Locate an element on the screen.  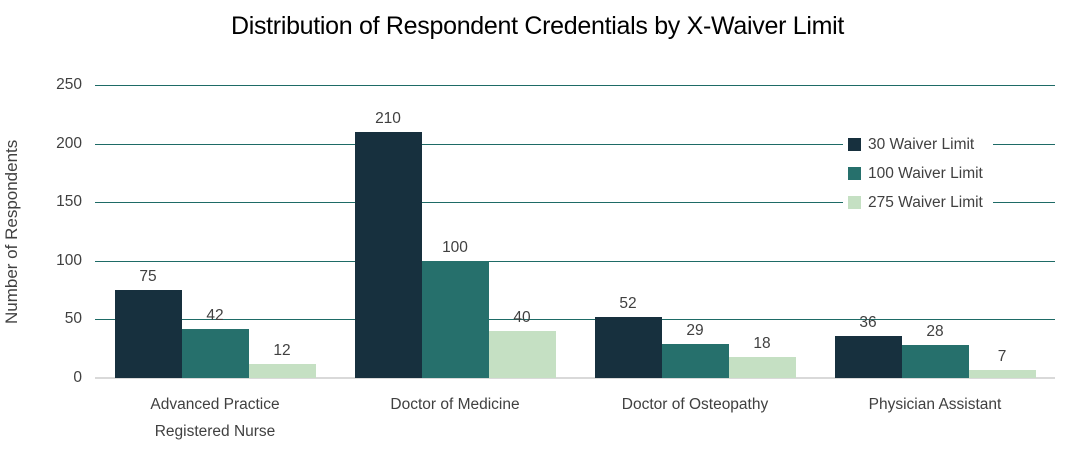
category-label: Doctor of Medicine is located at coordinates (455, 418).